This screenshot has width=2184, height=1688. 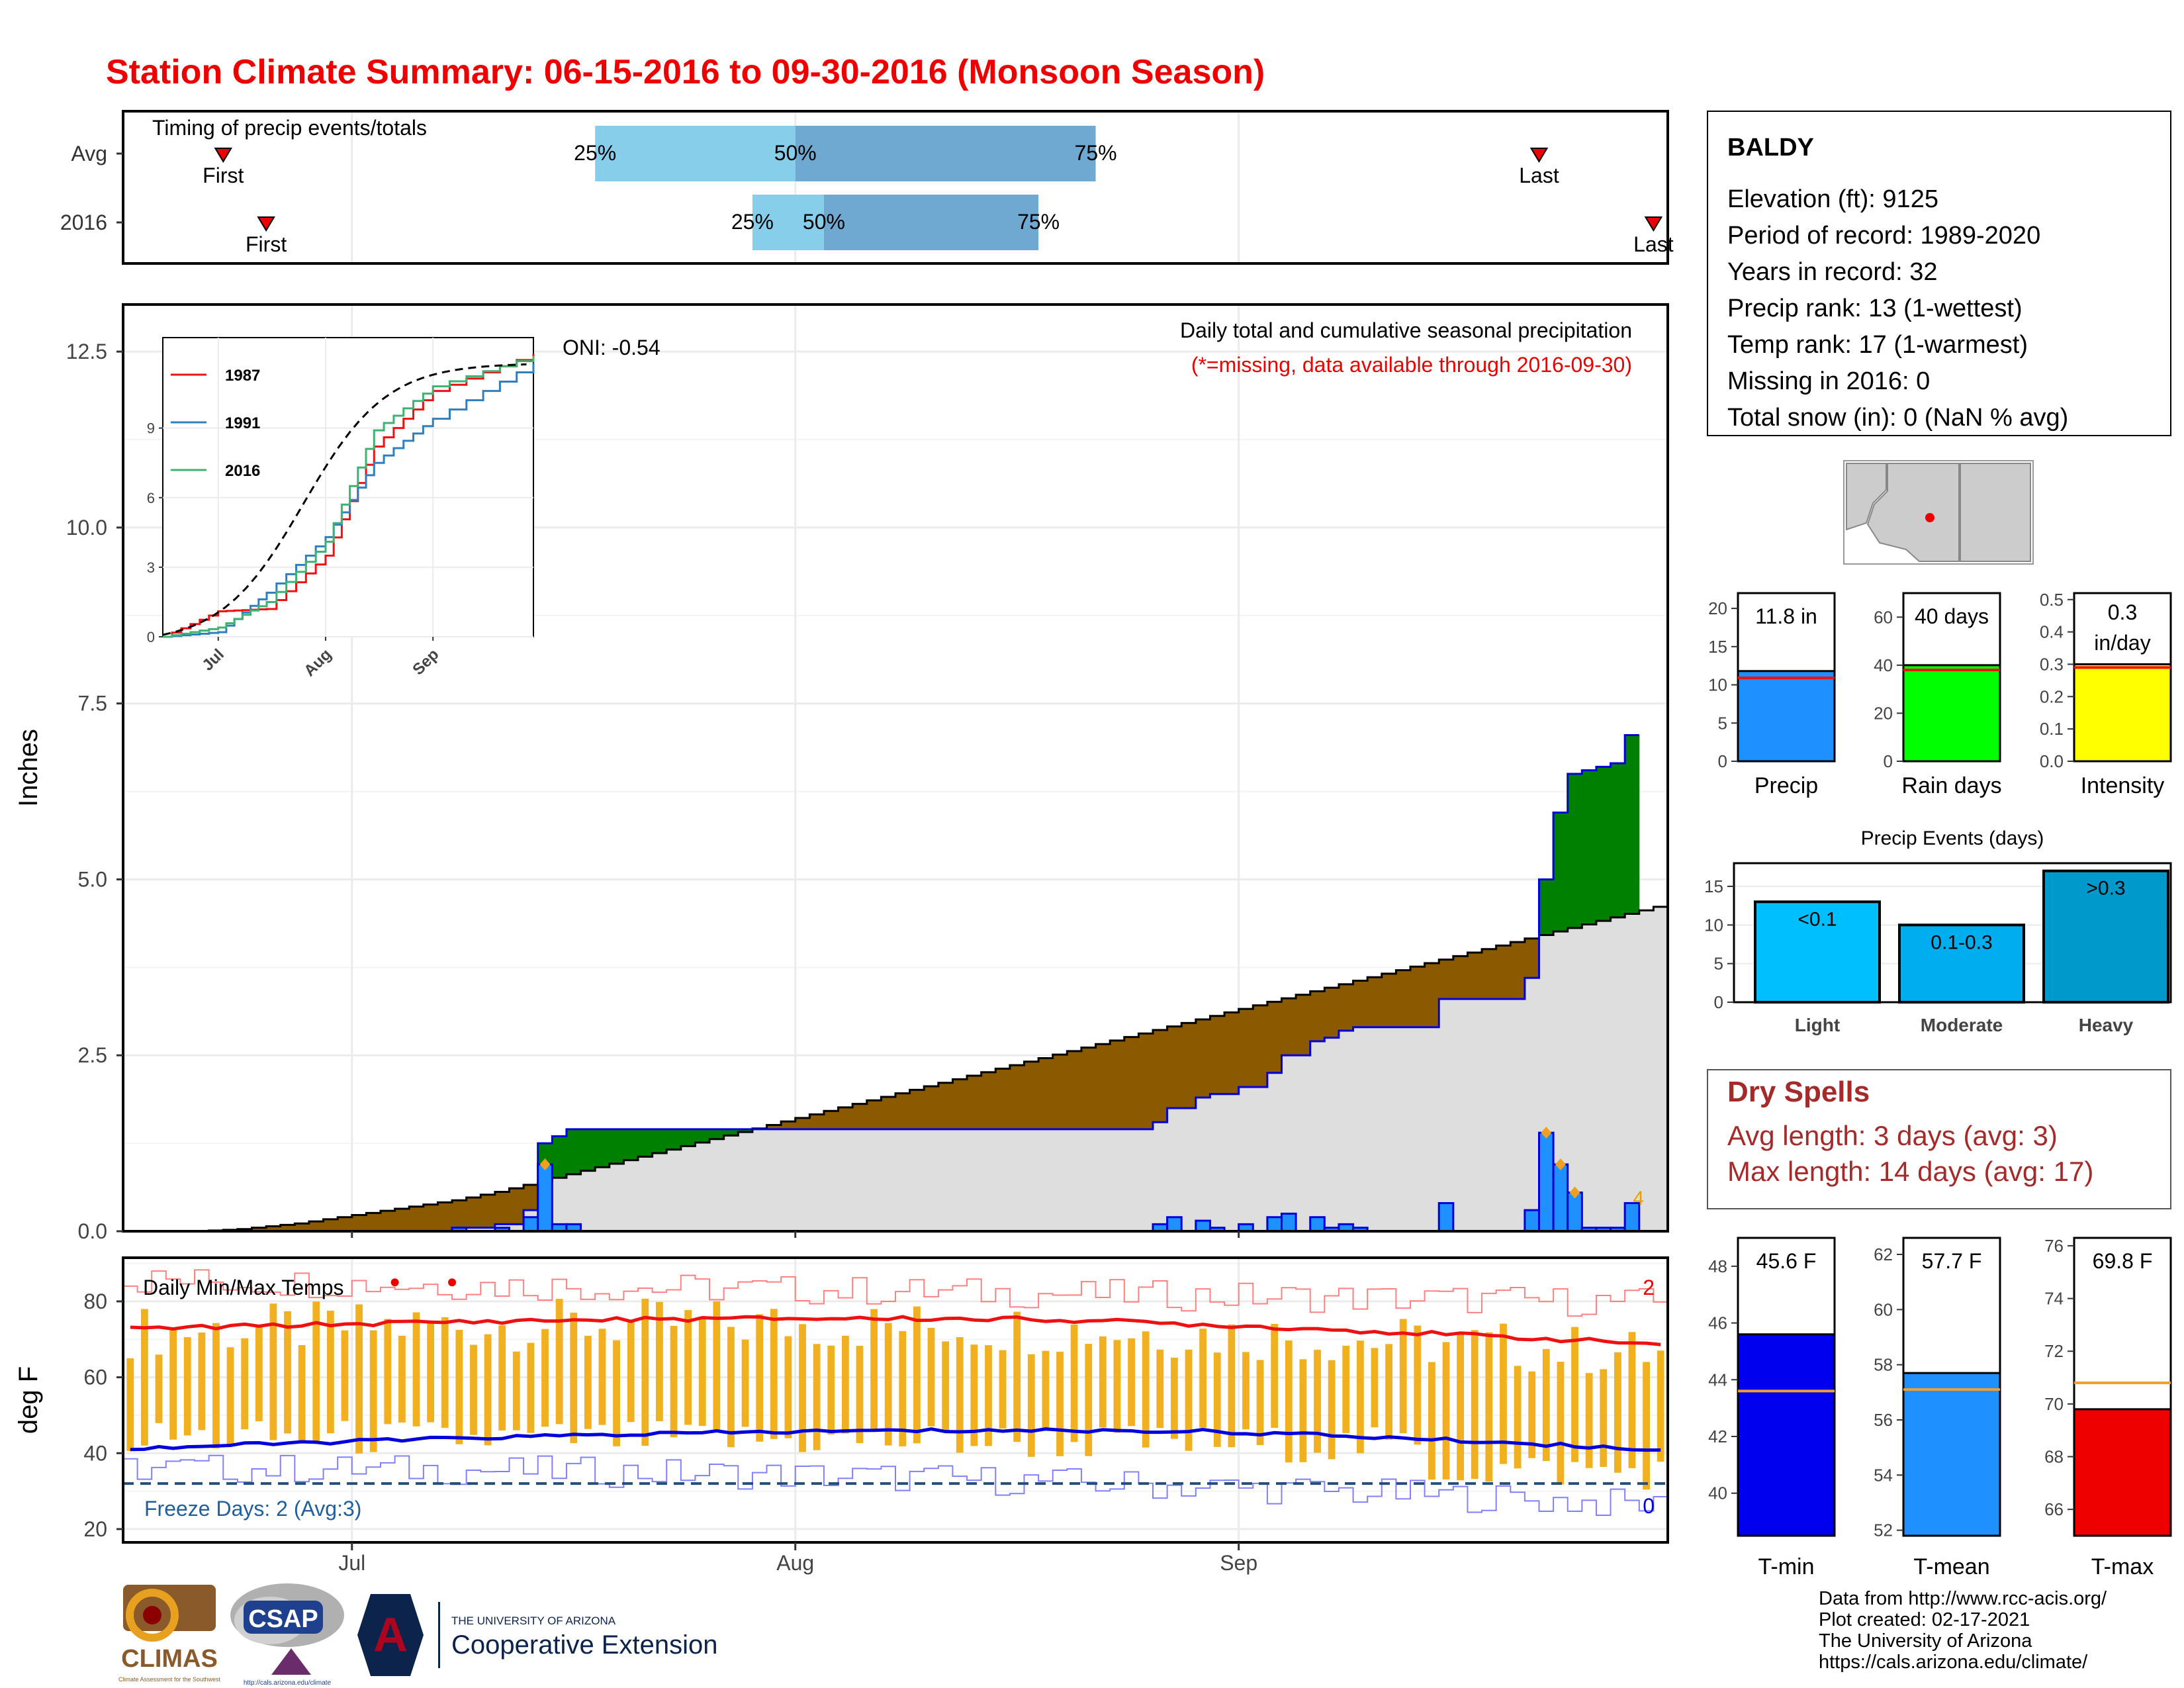 What do you see at coordinates (1718, 1436) in the screenshot?
I see `tmin-summary-ytick-label: 42` at bounding box center [1718, 1436].